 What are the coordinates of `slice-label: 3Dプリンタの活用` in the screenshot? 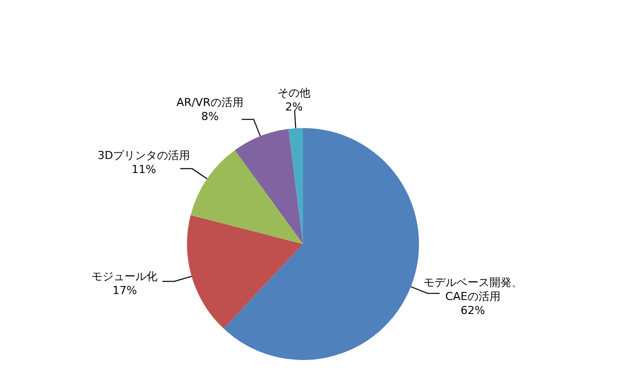 It's located at (144, 155).